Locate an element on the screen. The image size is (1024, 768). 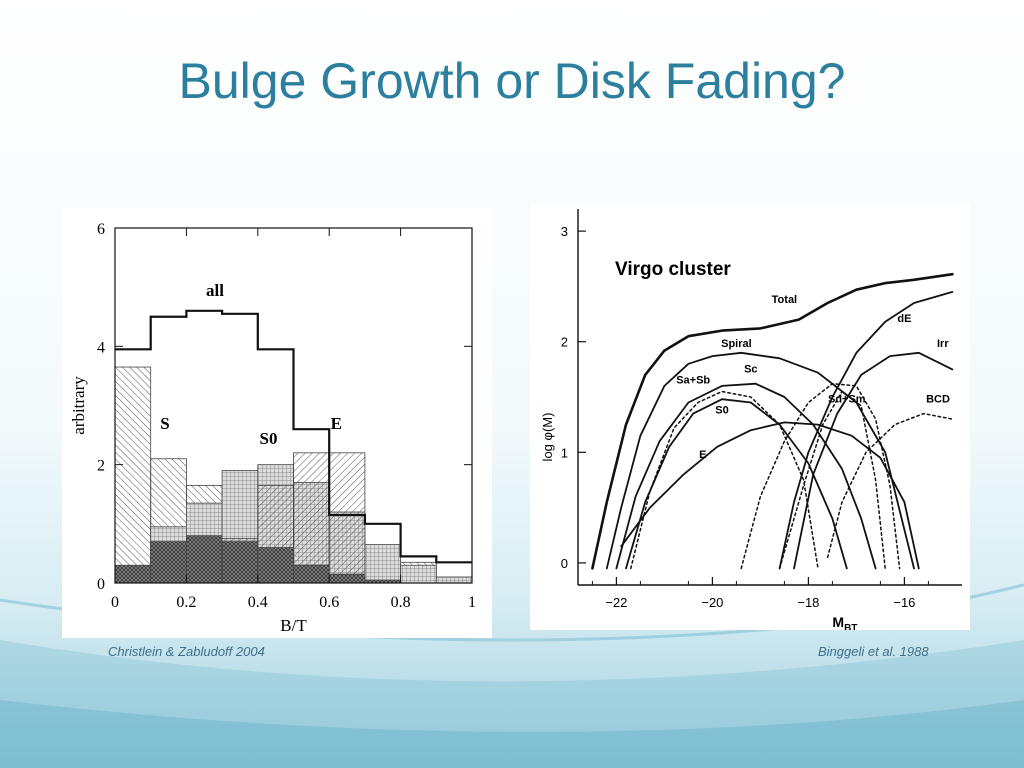
curve-e is located at coordinates (770, 495).